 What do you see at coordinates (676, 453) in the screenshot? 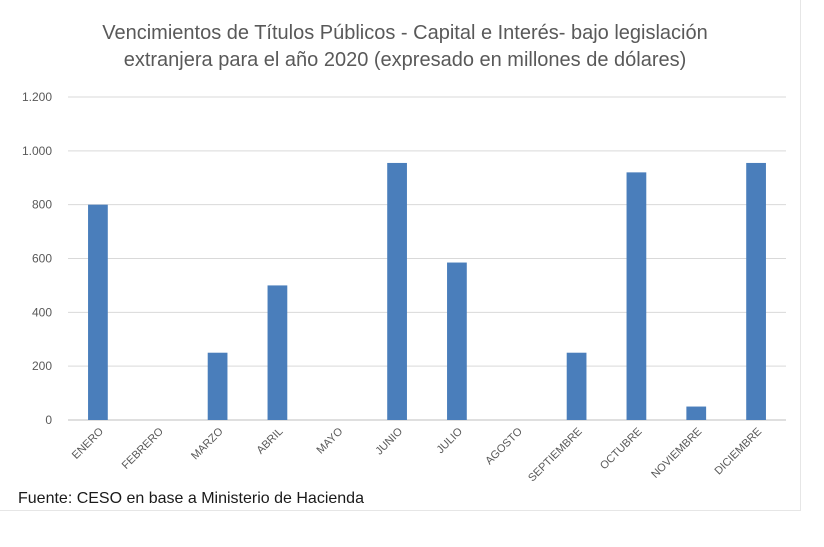
I see `x-tick-label: NOVIEMBRE` at bounding box center [676, 453].